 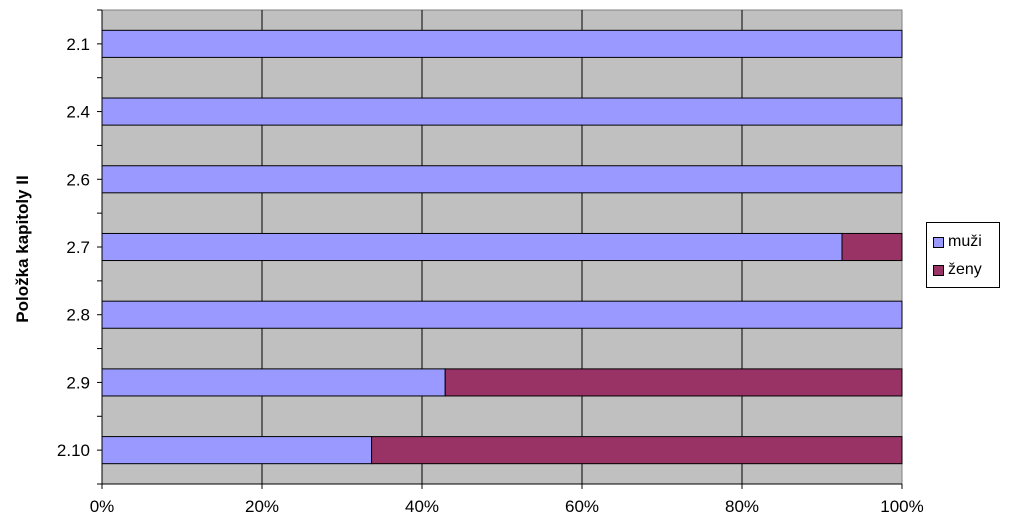 I want to click on x-tick-label: 100%, so click(x=901, y=506).